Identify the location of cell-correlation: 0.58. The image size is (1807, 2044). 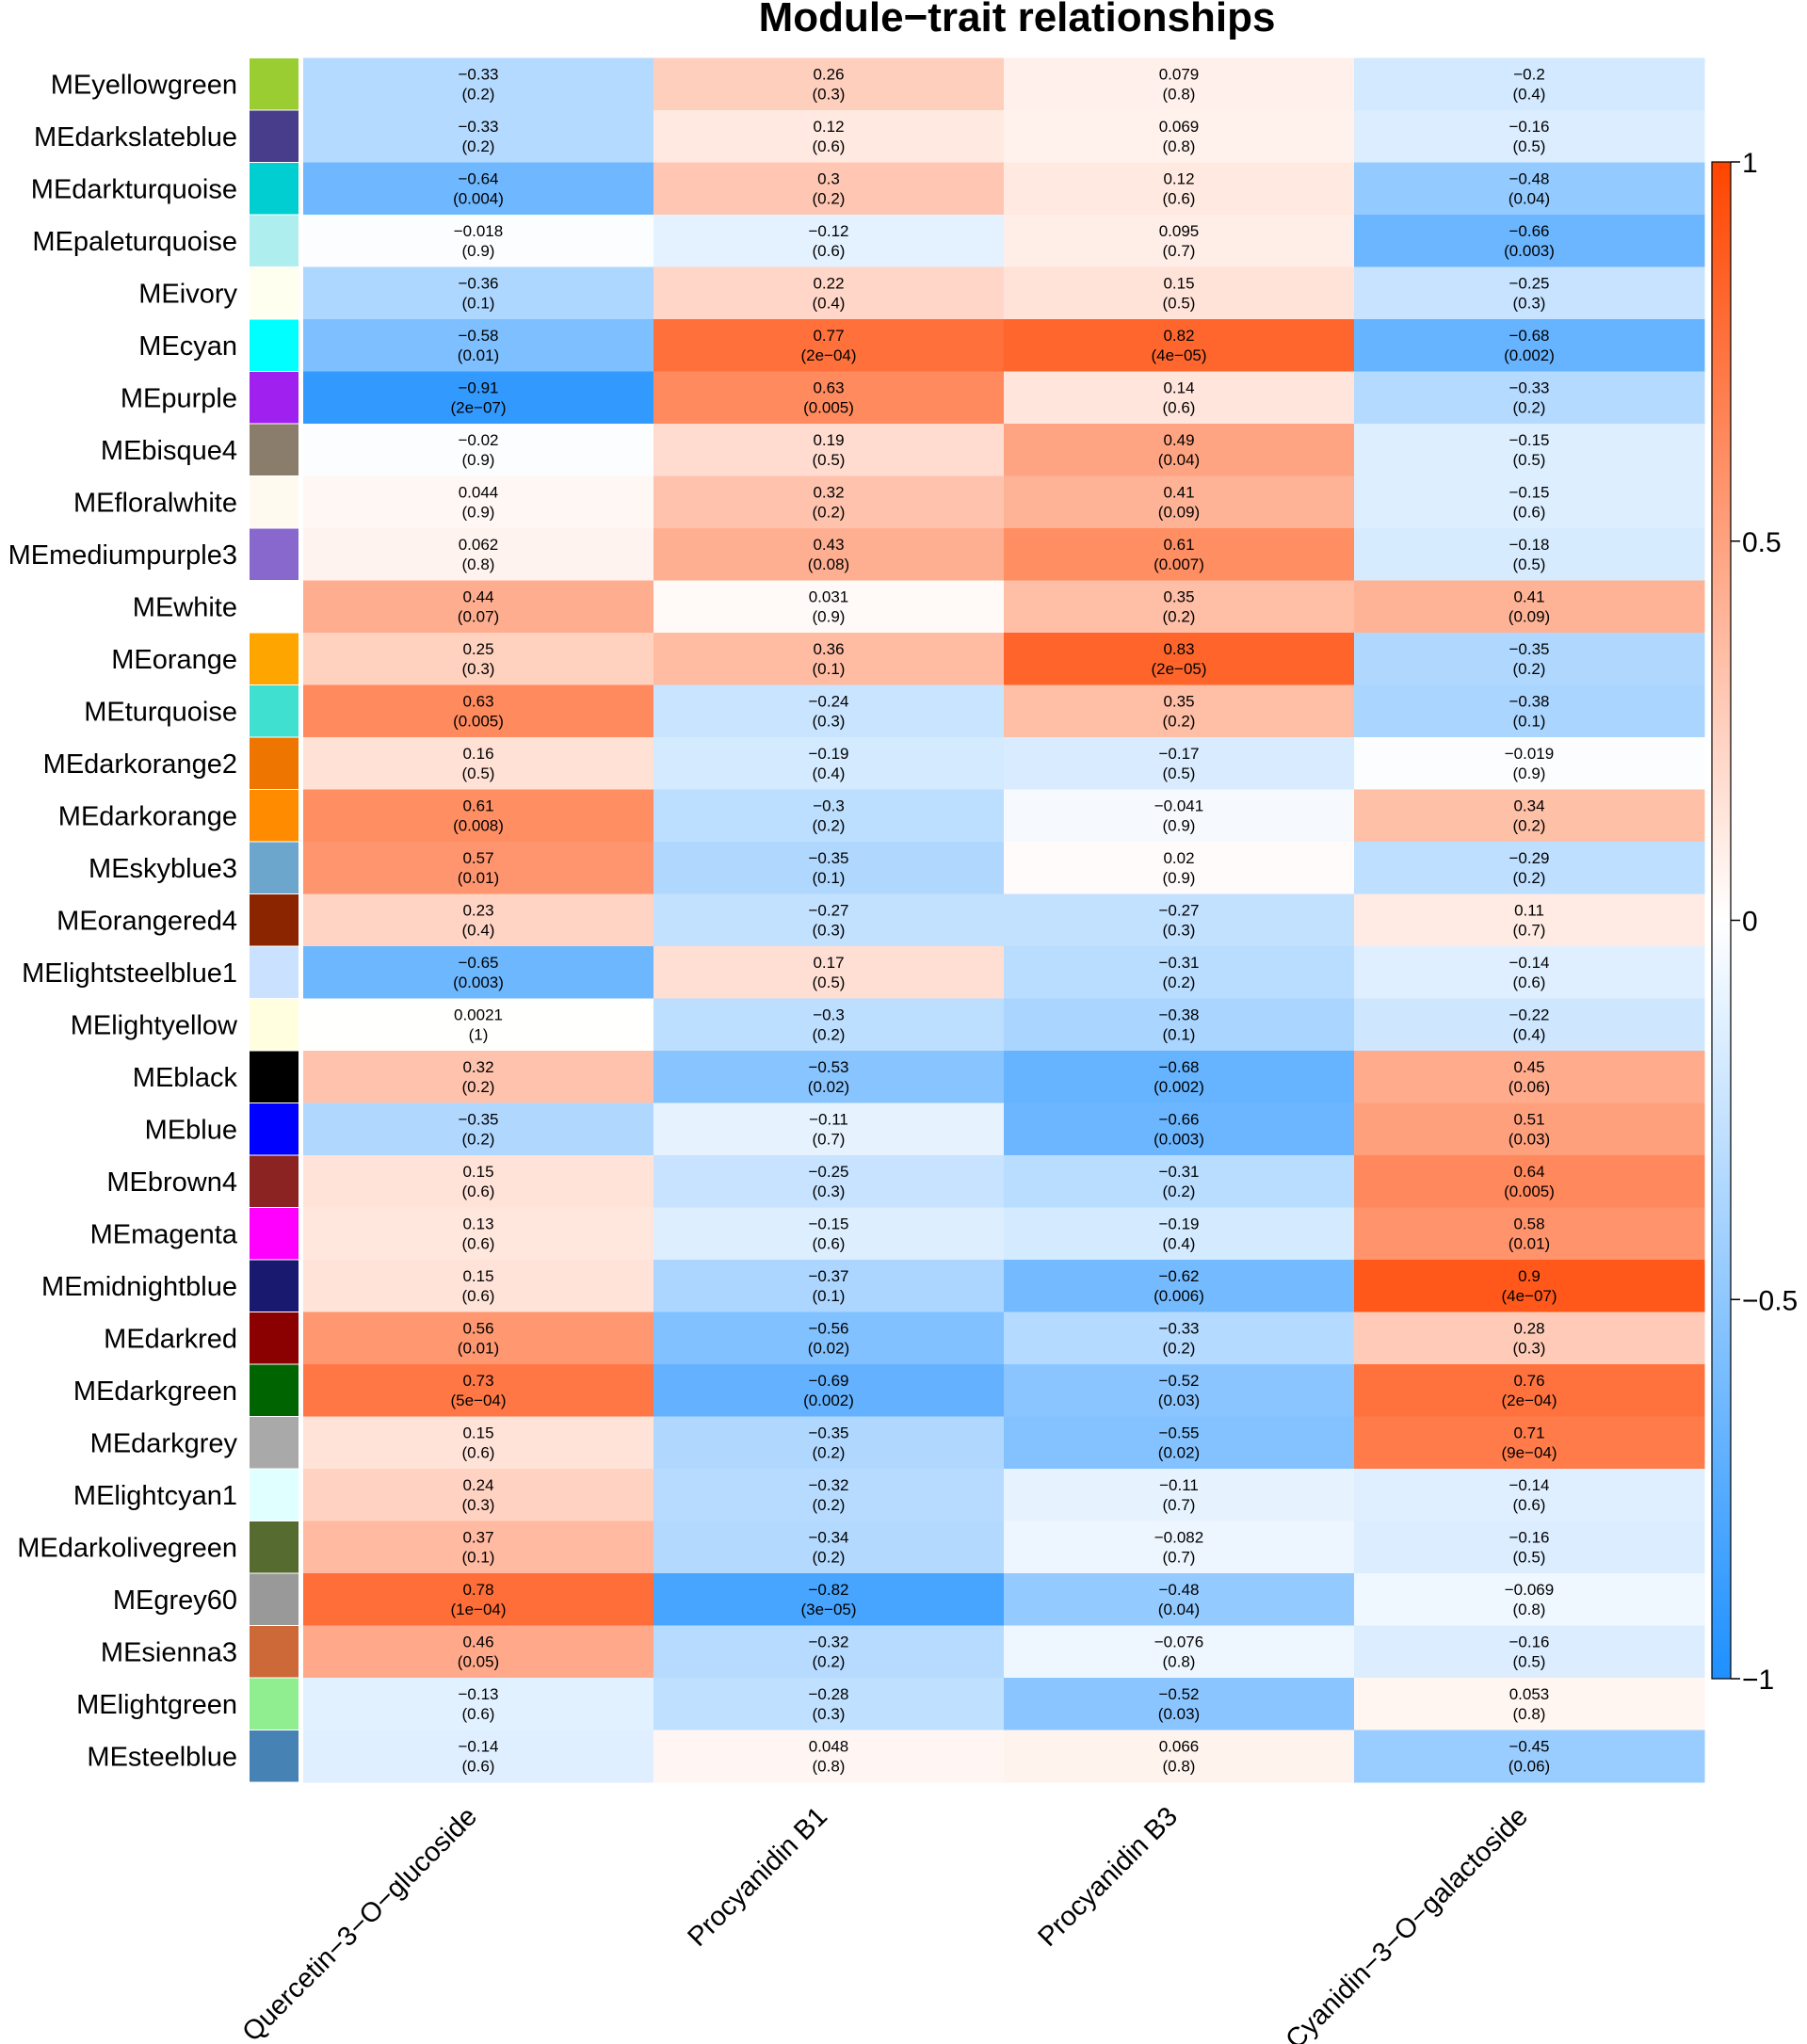
(1529, 1224).